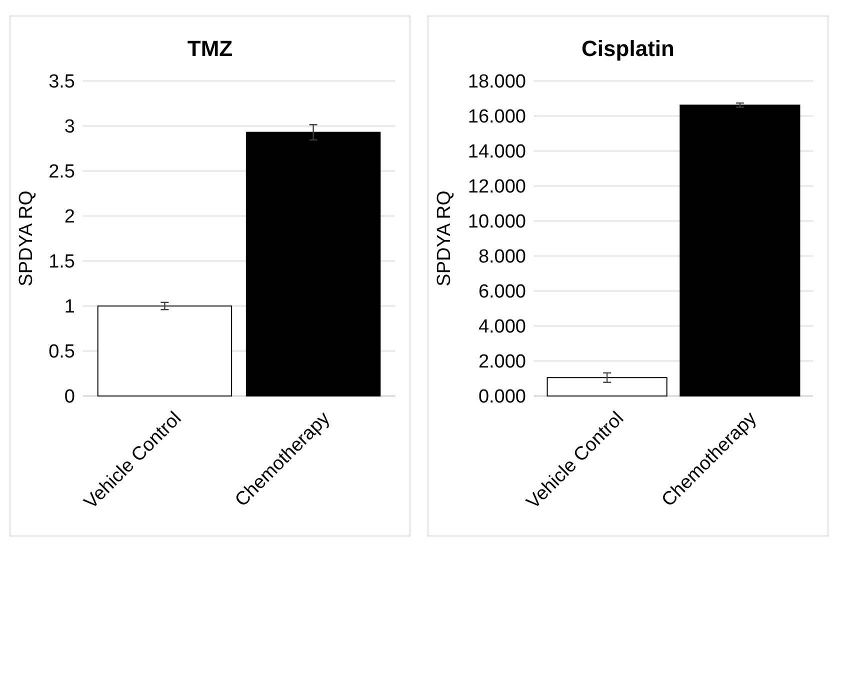 This screenshot has width=861, height=695. What do you see at coordinates (497, 117) in the screenshot?
I see `y-tick-label: 16.000` at bounding box center [497, 117].